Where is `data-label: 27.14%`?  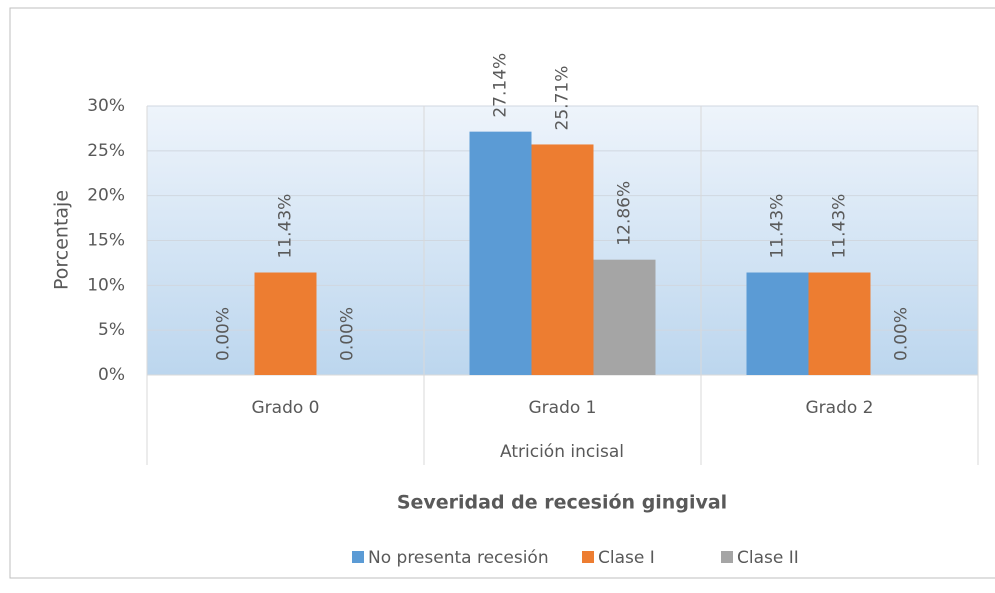 data-label: 27.14% is located at coordinates (501, 85).